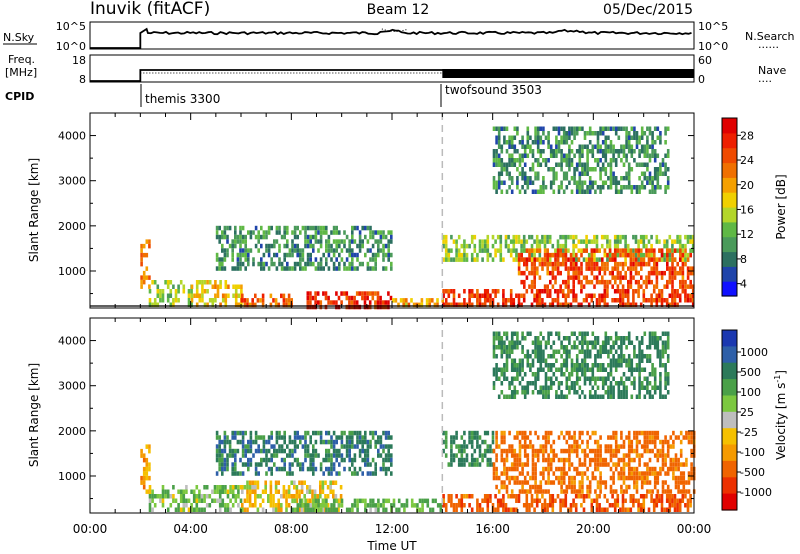 This screenshot has width=800, height=554. I want to click on velocity-colorbar-label-exp: -1, so click(777, 379).